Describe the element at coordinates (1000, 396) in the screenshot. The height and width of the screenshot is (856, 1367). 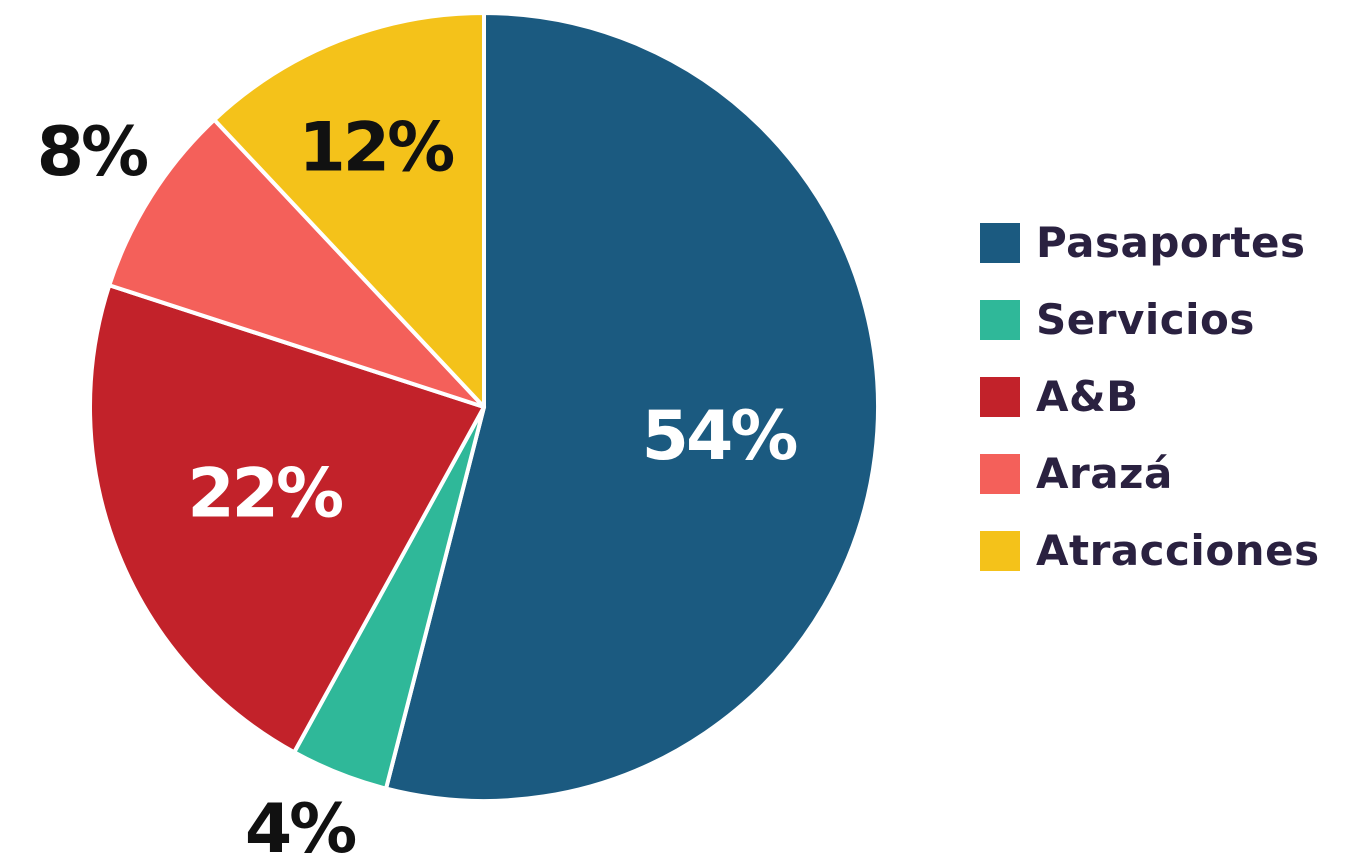
I see `legend-swatch-ayb` at that location.